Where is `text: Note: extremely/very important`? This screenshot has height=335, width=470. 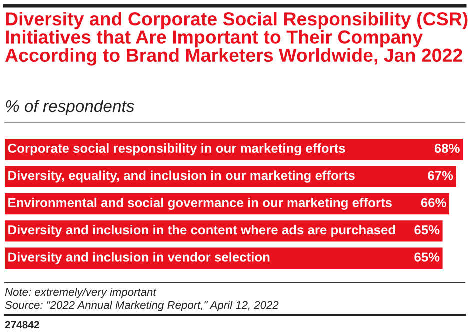
text: Note: extremely/very important is located at coordinates (81, 293).